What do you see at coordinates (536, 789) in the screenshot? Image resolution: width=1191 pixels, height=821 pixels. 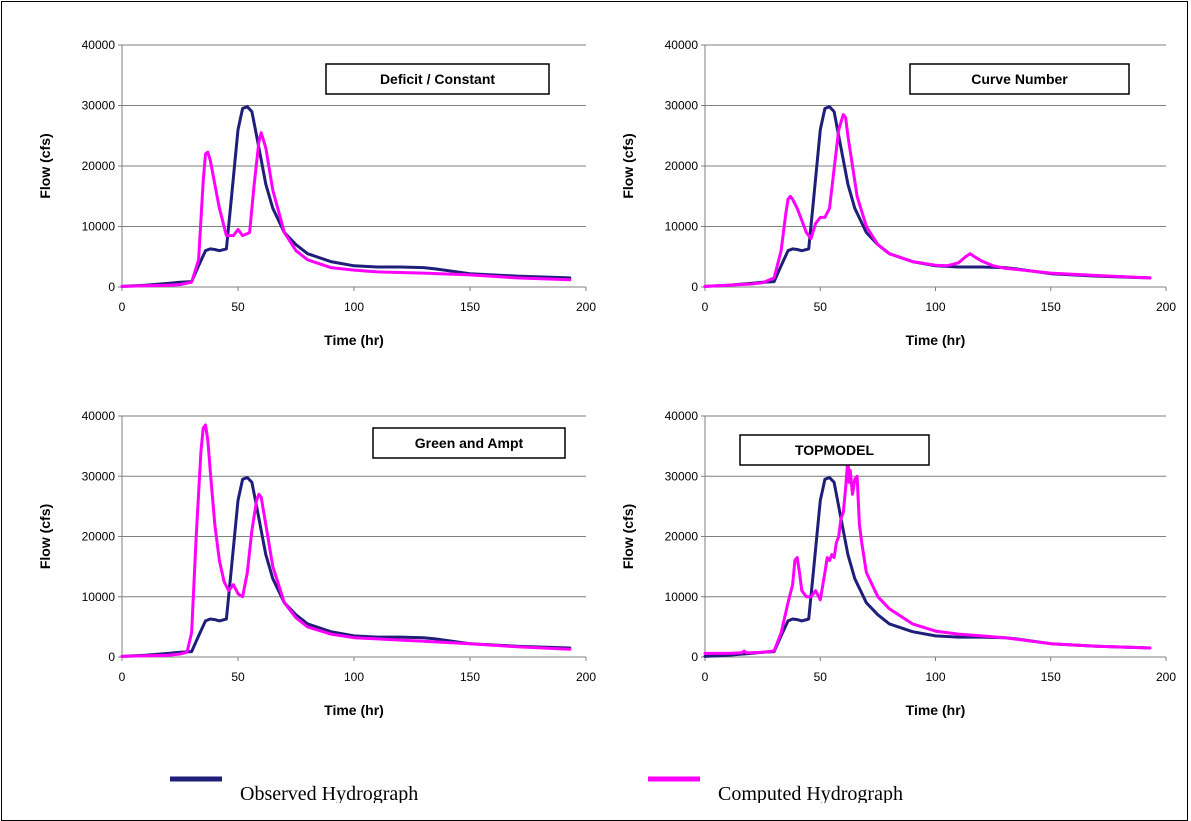 I see `legend: Observed Hydrograph Computed Hydrograph` at bounding box center [536, 789].